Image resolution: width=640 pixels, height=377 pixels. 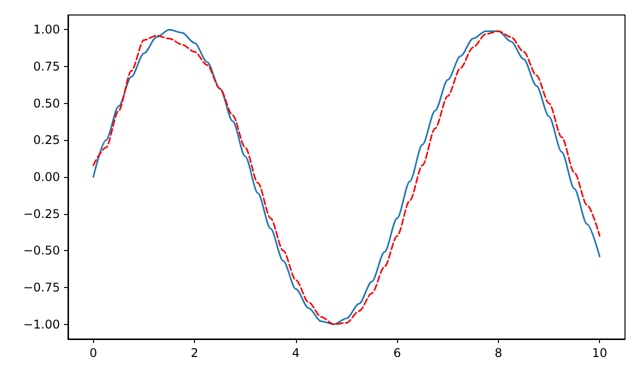 What do you see at coordinates (397, 353) in the screenshot?
I see `x-tick-label: 6` at bounding box center [397, 353].